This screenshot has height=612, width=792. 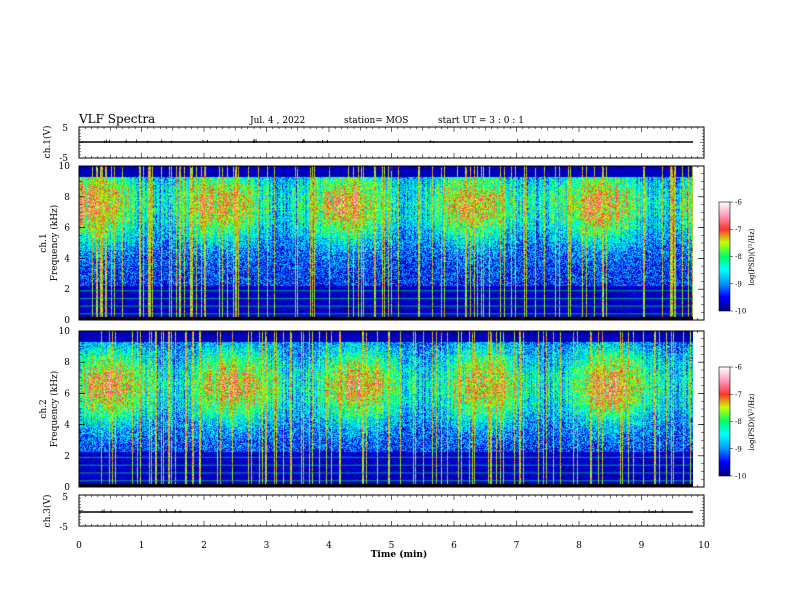 I want to click on x-tick-label: 7, so click(x=517, y=546).